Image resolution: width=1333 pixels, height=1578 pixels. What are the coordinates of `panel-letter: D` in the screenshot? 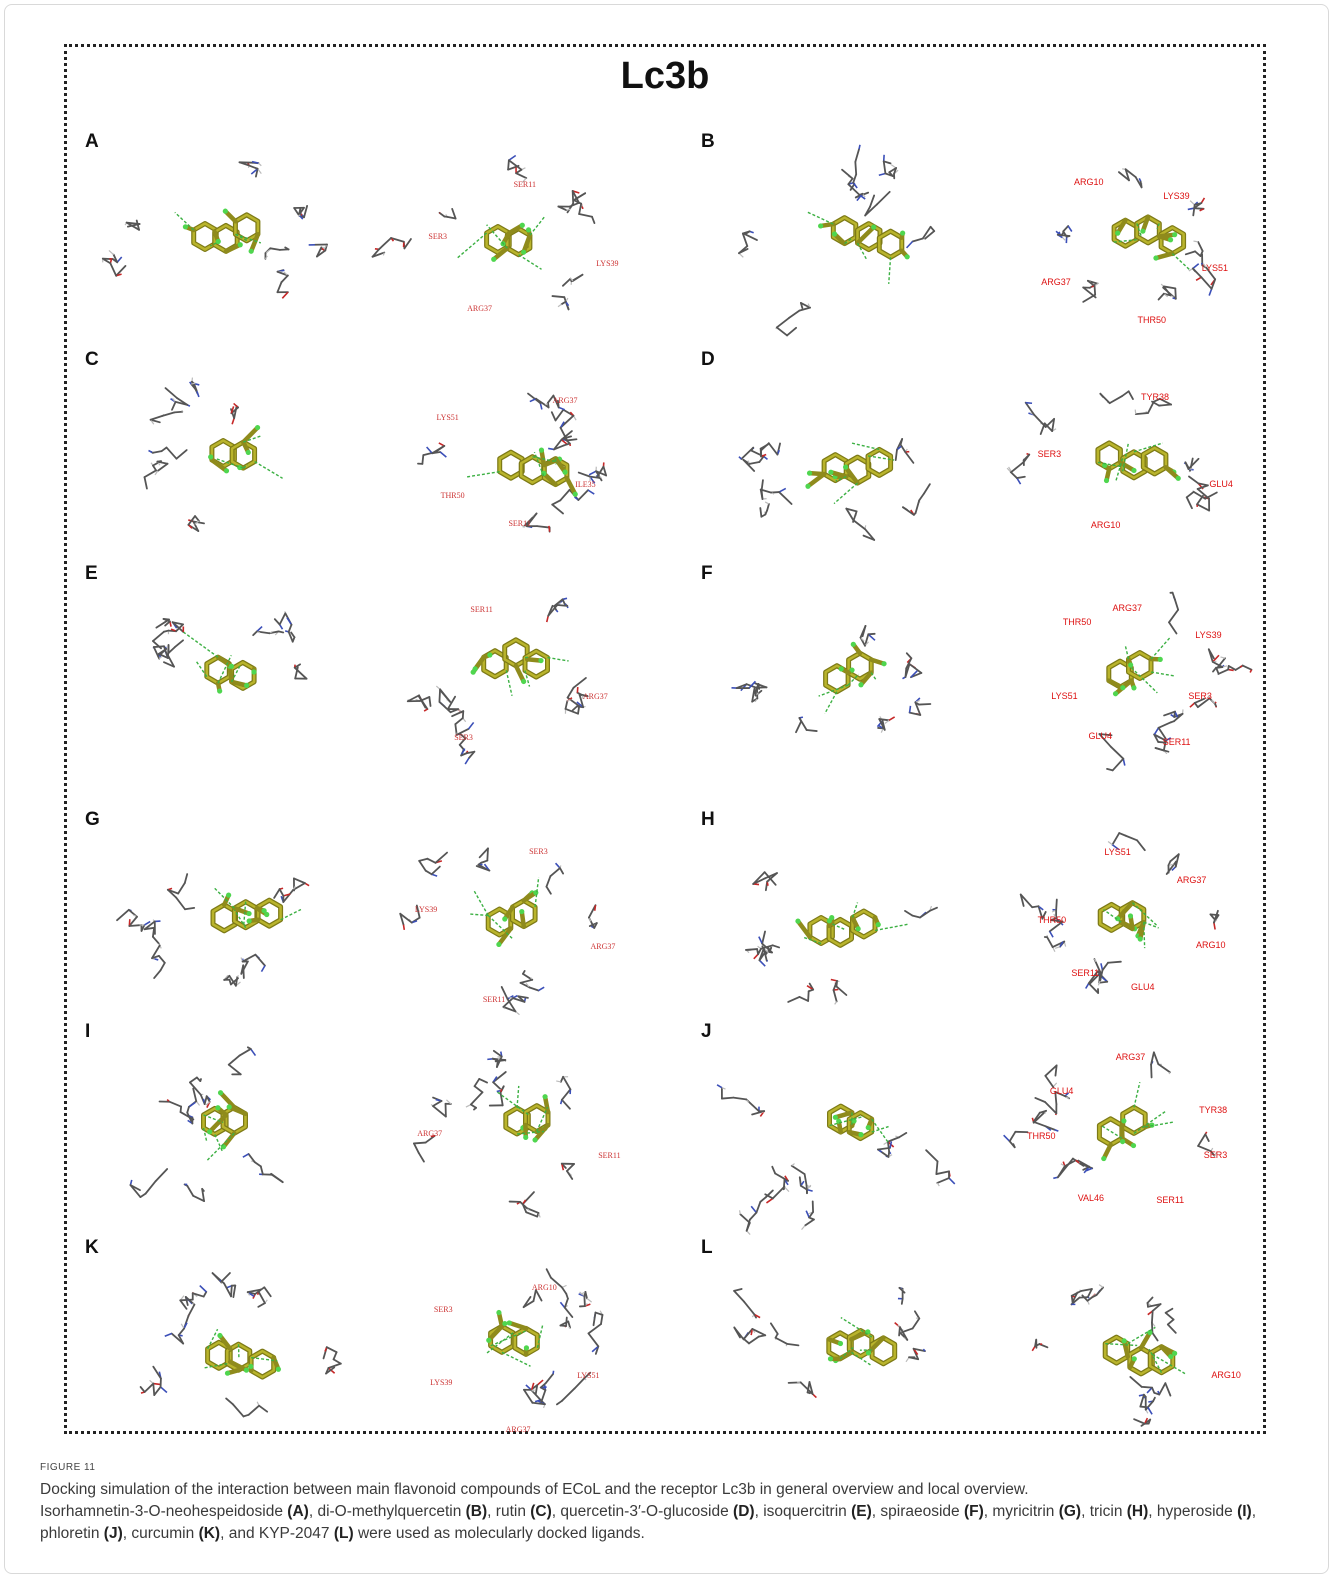 It's located at (708, 359).